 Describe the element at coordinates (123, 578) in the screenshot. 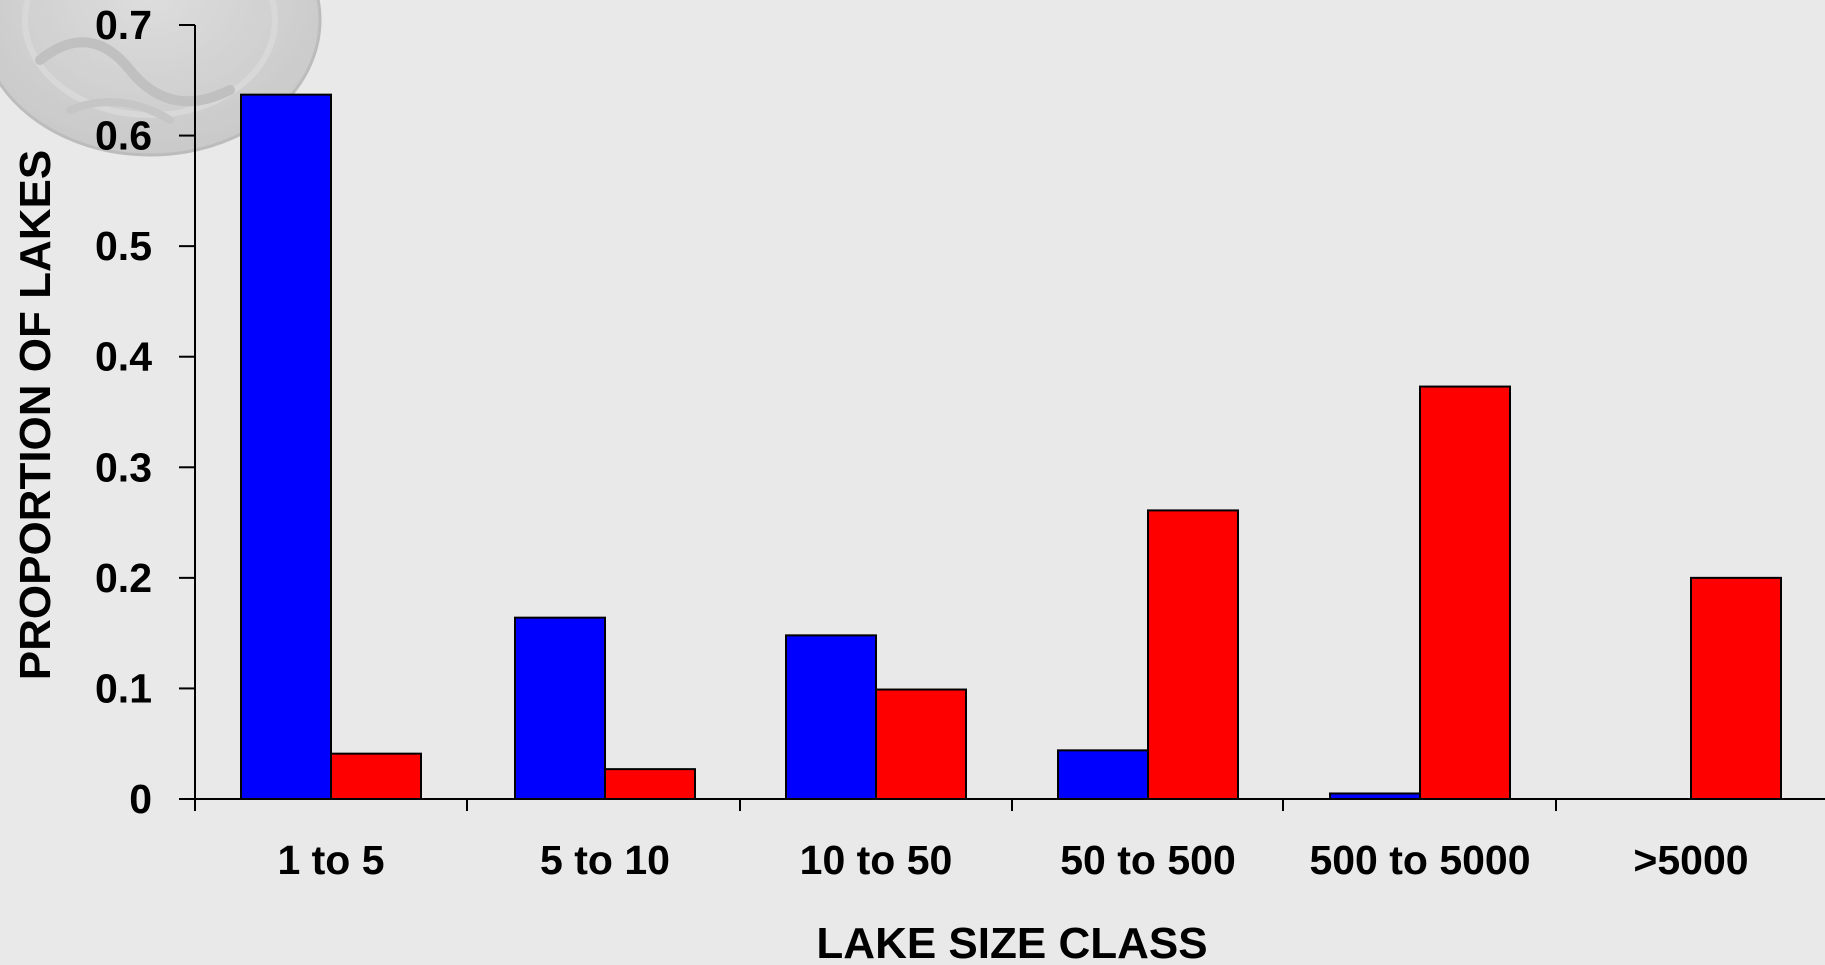

I see `y-tick-label: 0.2` at that location.